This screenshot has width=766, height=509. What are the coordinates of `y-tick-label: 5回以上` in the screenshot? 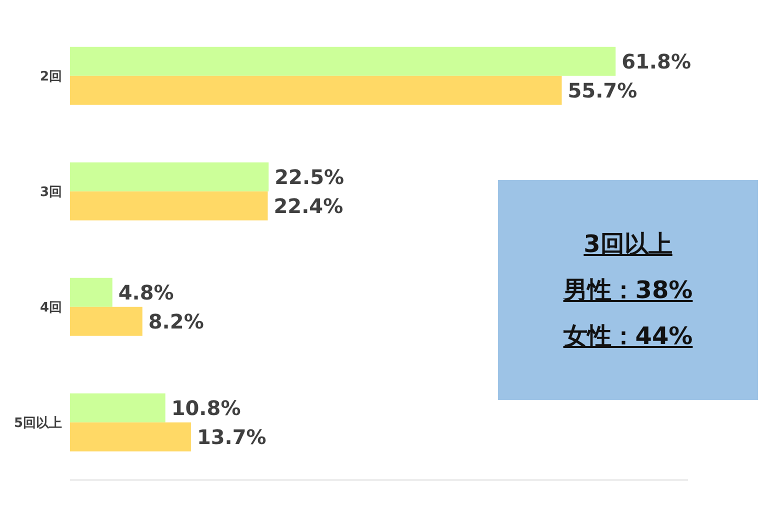 It's located at (38, 423).